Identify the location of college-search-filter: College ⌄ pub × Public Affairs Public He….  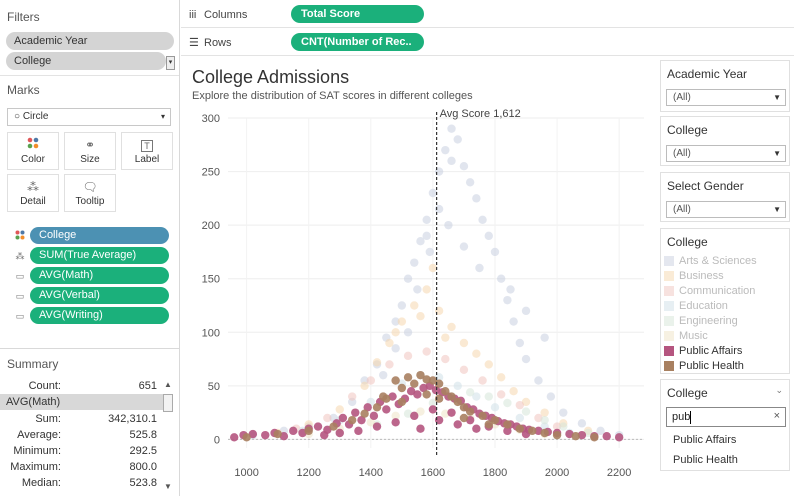
(725, 425).